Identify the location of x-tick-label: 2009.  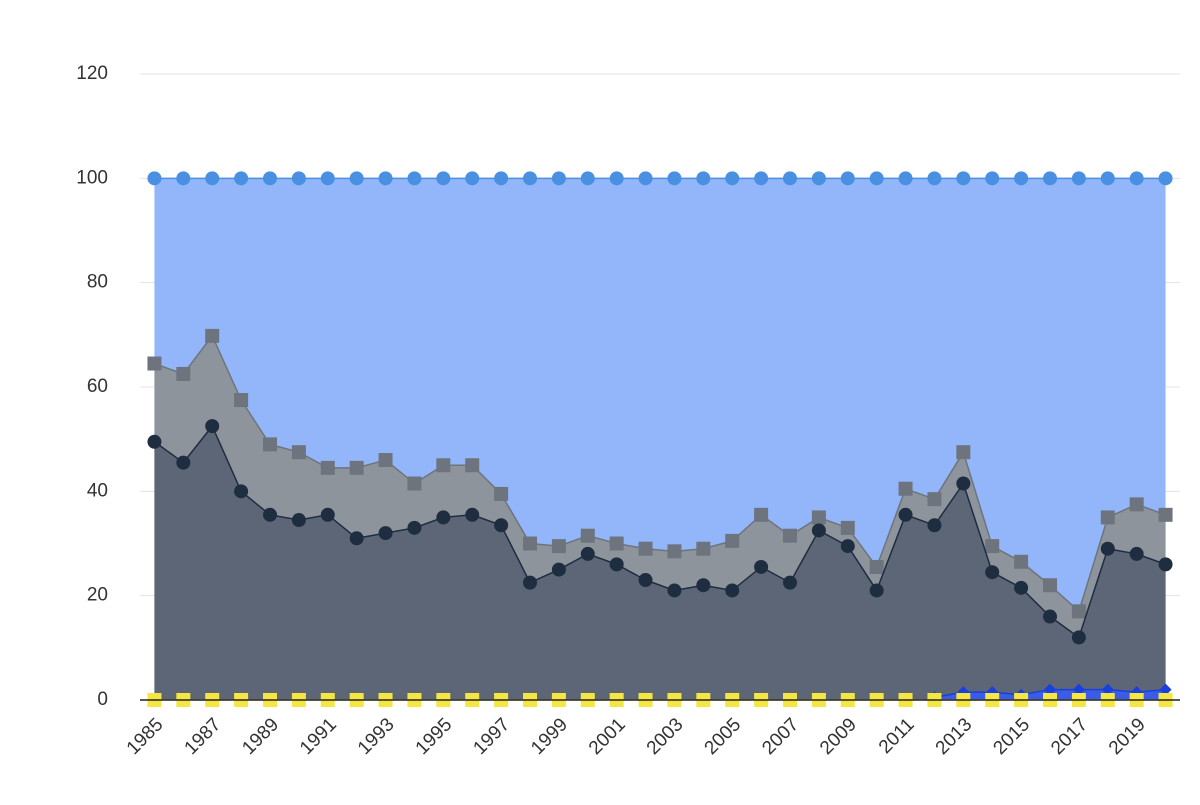
(838, 736).